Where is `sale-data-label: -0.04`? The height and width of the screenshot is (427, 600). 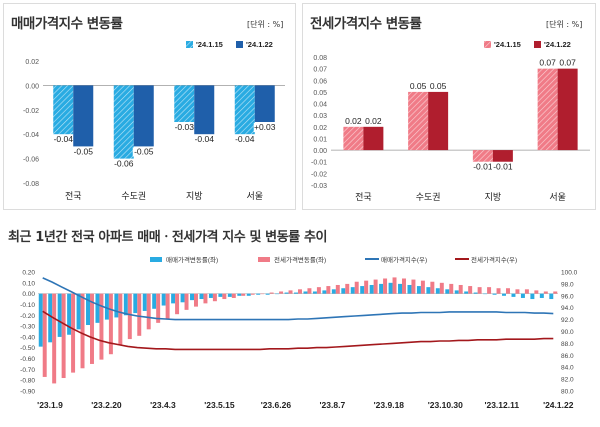
sale-data-label: -0.04 is located at coordinates (245, 139).